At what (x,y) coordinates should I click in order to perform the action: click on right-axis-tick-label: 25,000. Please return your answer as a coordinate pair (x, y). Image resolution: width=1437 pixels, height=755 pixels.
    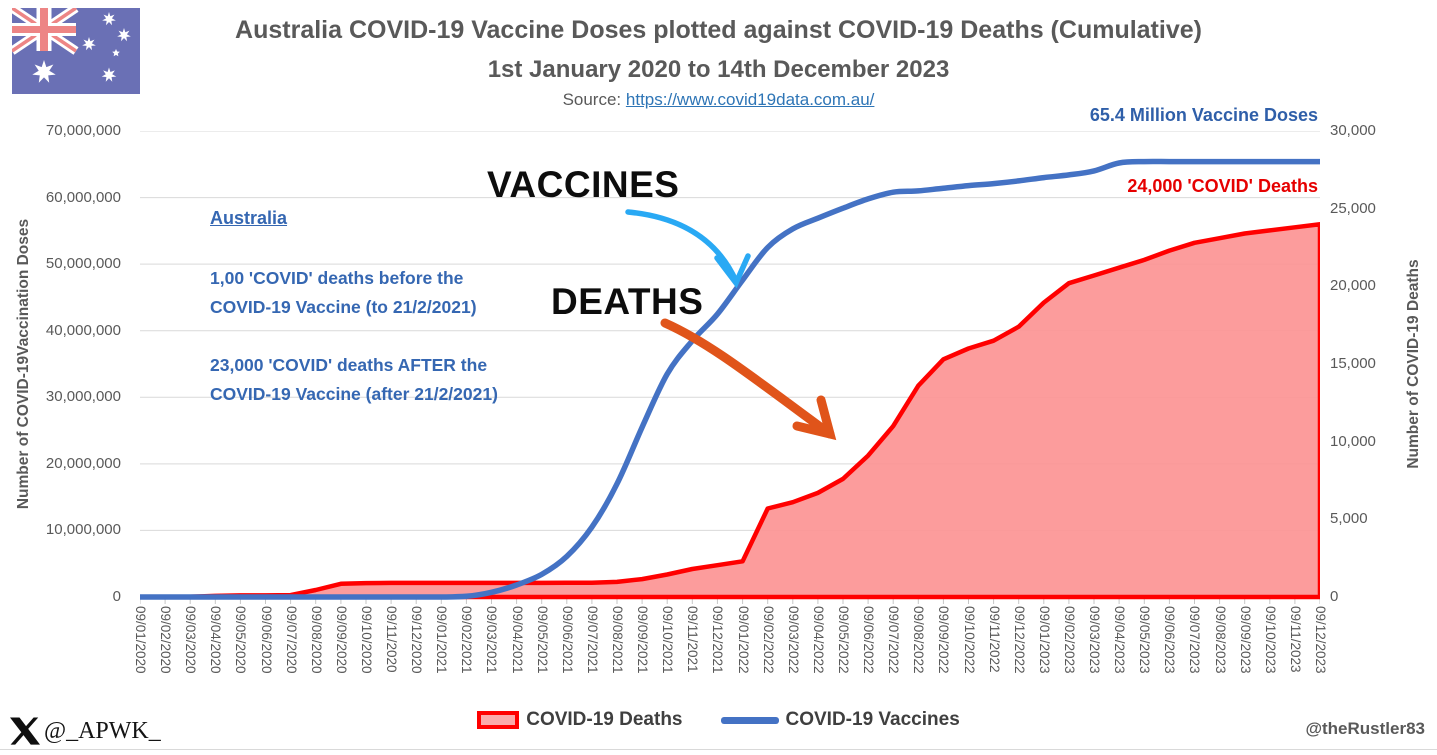
    Looking at the image, I should click on (1353, 208).